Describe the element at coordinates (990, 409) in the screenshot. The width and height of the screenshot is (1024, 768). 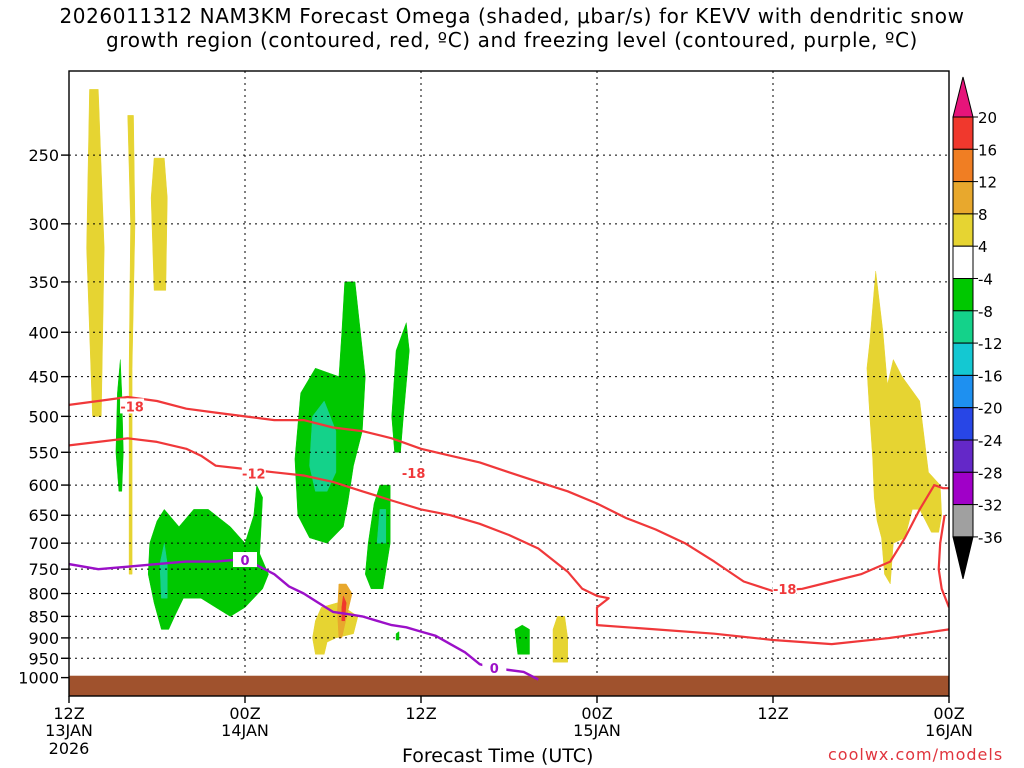
I see `colorbar-label-9: -20` at that location.